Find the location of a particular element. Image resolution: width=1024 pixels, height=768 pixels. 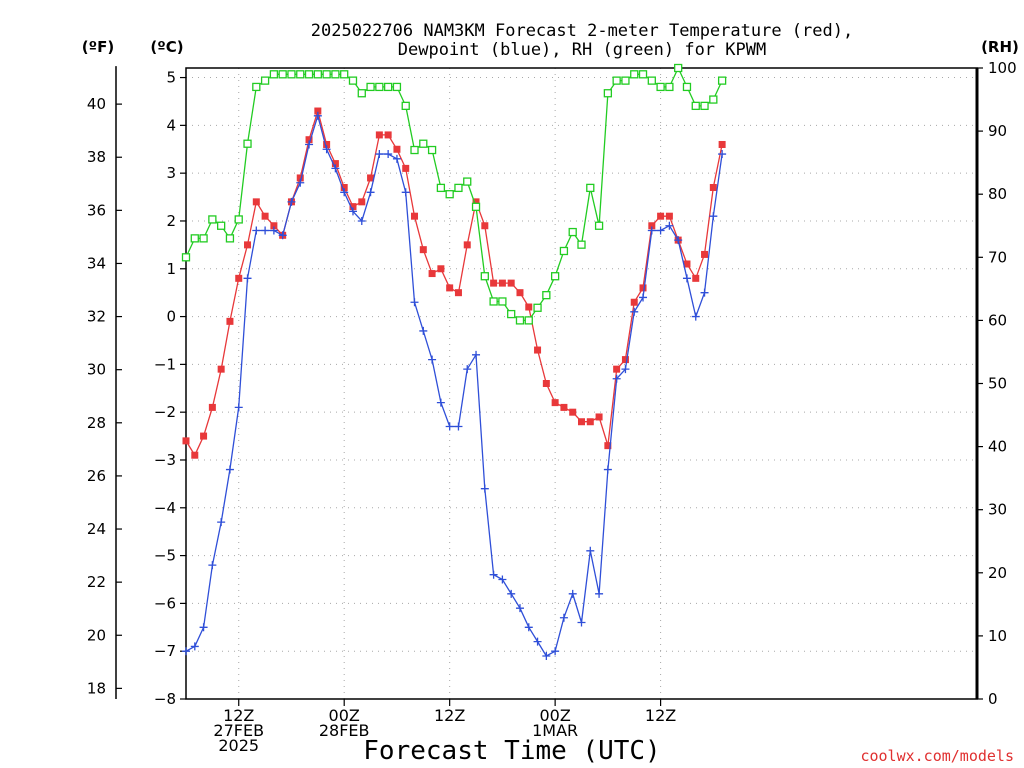

chart-title-line2: Dewpoint (blue), RH (green) for KPWM is located at coordinates (582, 50).